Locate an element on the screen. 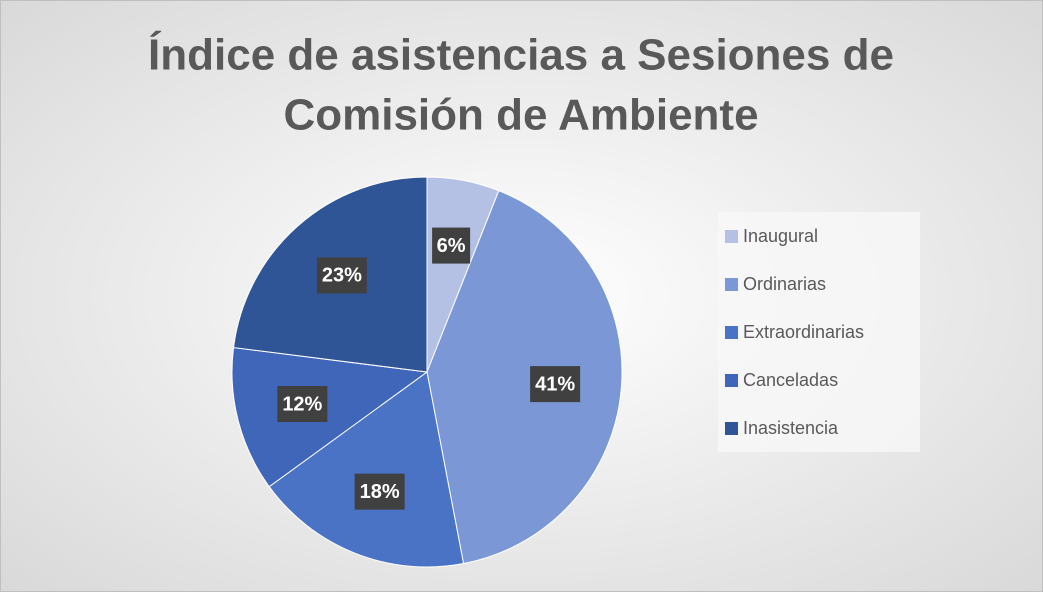 The height and width of the screenshot is (592, 1043). data-label: 6% is located at coordinates (451, 246).